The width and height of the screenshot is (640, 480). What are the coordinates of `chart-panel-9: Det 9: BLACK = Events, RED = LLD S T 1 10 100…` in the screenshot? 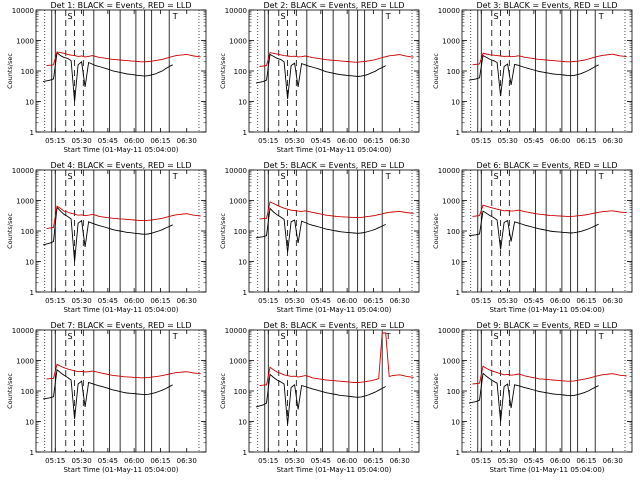 It's located at (532, 397).